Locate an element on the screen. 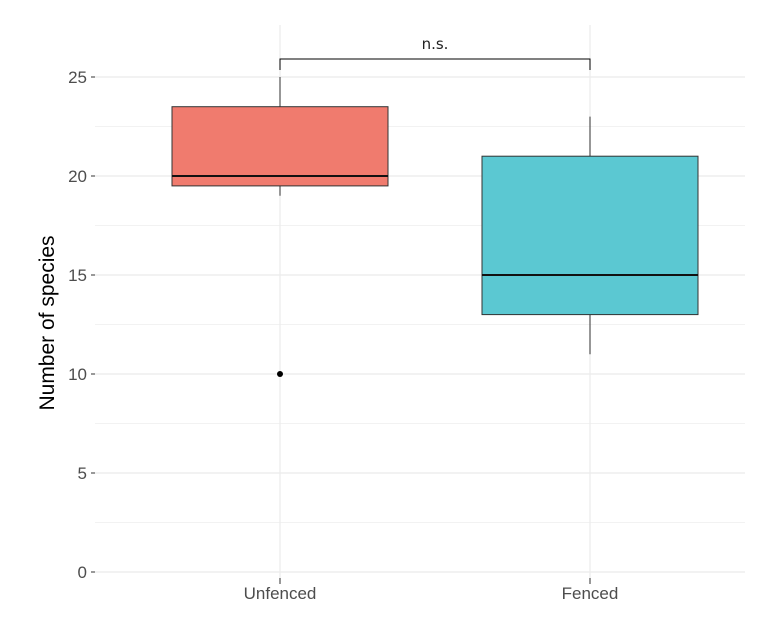  significance-label: n.s. is located at coordinates (435, 44).